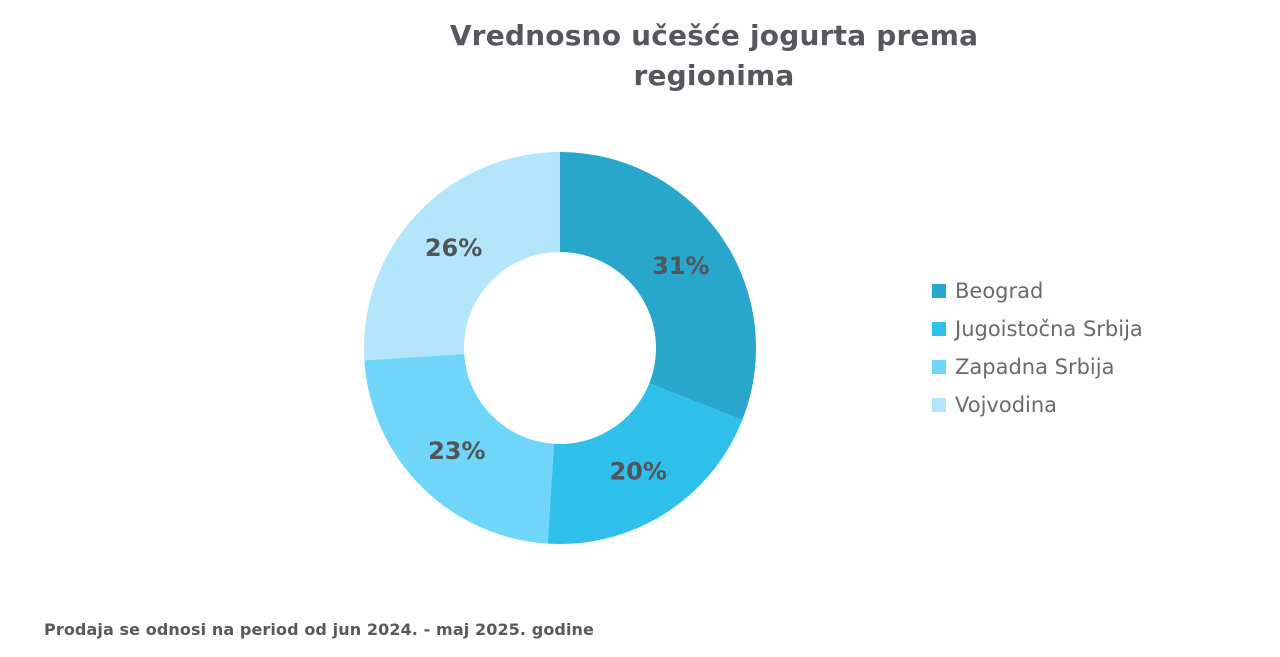 The image size is (1280, 657). Describe the element at coordinates (637, 471) in the screenshot. I see `slice-label-2: 20%` at that location.